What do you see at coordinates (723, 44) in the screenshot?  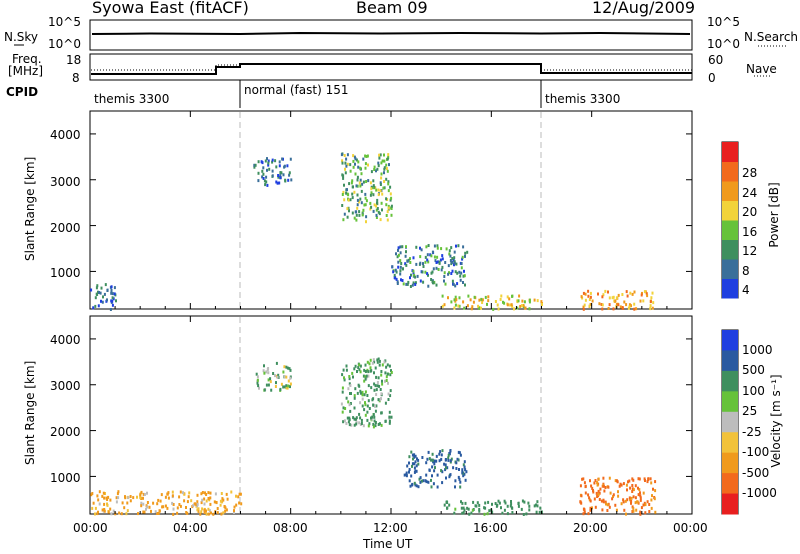 I see `nsearch-tick-bottom: 10^0` at bounding box center [723, 44].